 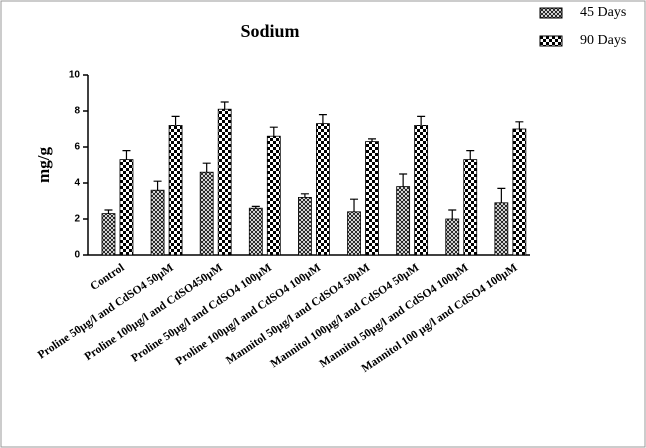 What do you see at coordinates (77, 183) in the screenshot?
I see `y-tick-label: 4` at bounding box center [77, 183].